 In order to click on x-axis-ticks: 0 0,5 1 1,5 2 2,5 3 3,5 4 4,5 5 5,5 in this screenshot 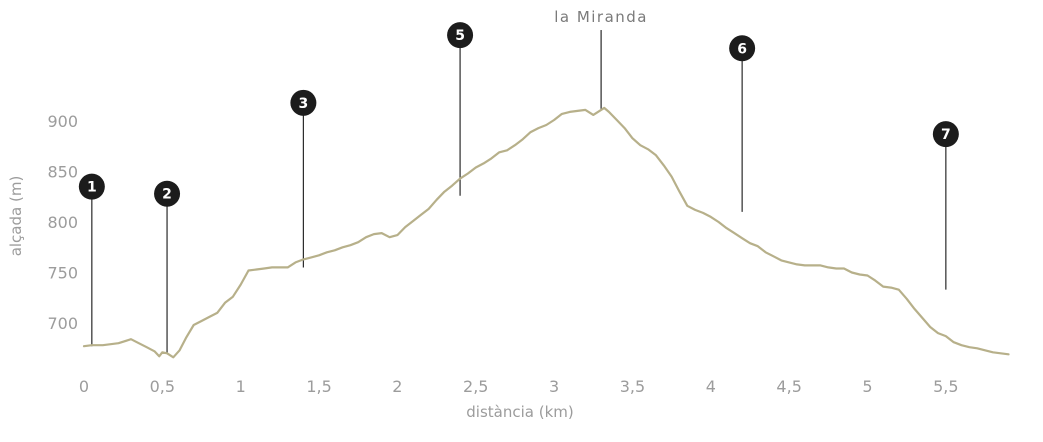, I will do `click(519, 386)`.